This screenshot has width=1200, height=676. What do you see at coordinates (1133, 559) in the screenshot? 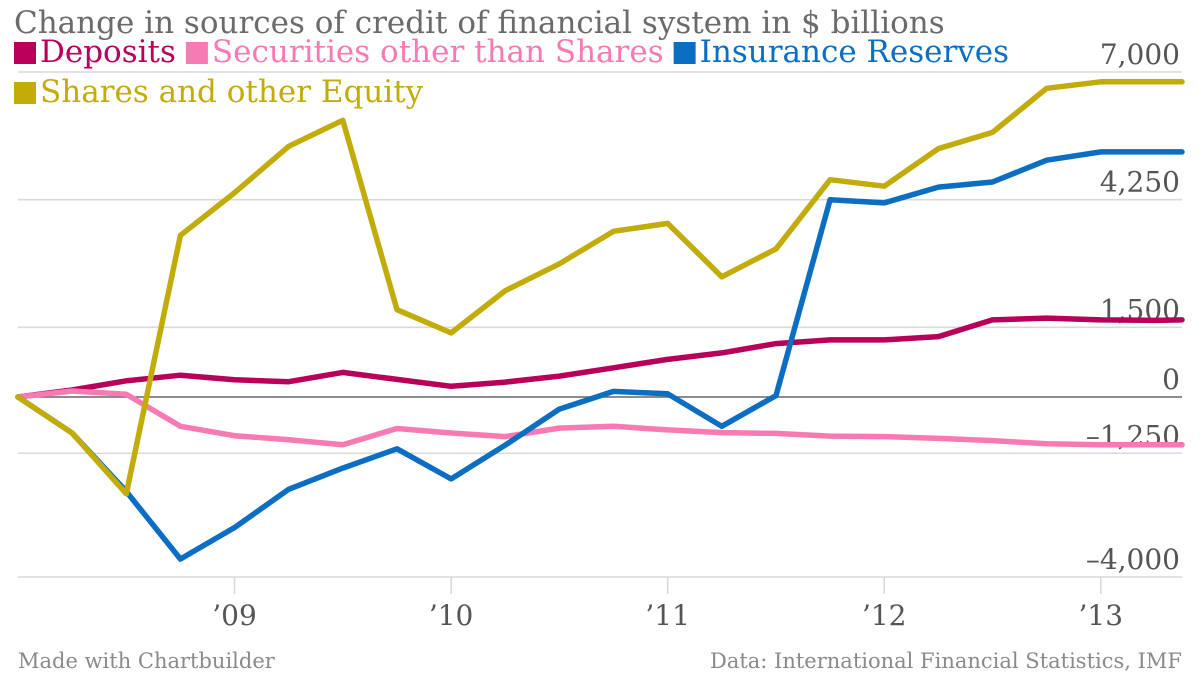
I see `y-tick-label: –4,000` at bounding box center [1133, 559].